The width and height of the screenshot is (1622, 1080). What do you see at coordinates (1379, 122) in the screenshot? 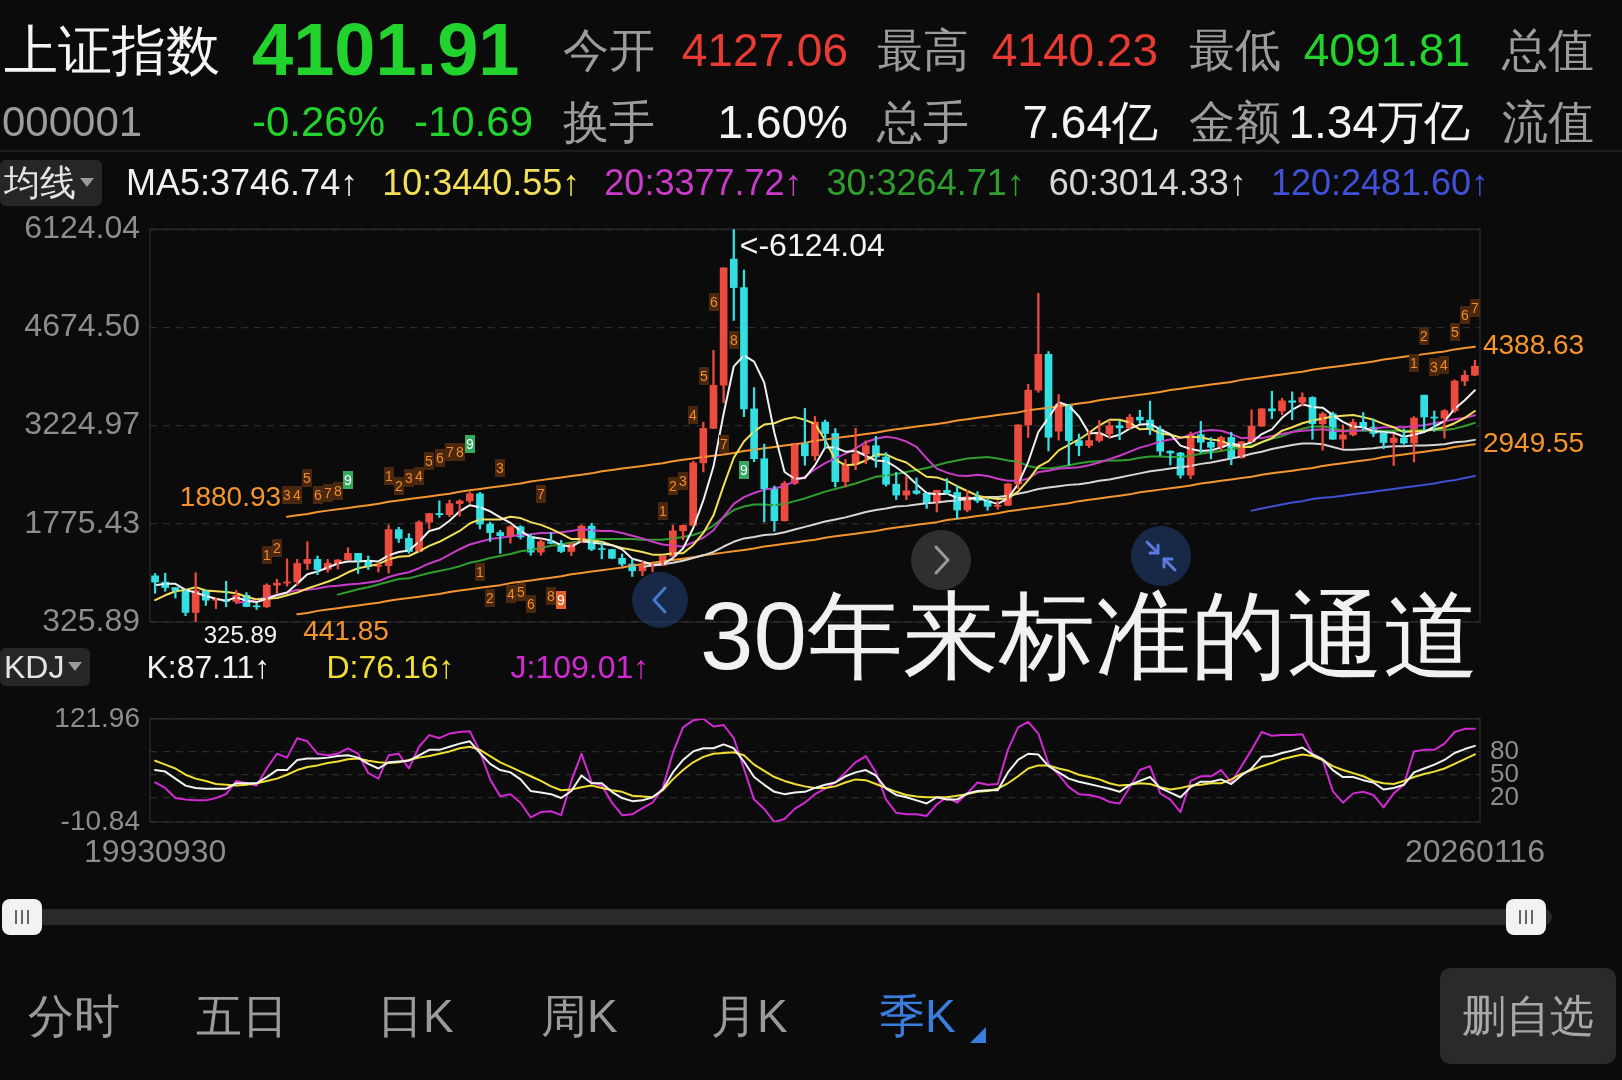
I see `text: 1.34万亿` at bounding box center [1379, 122].